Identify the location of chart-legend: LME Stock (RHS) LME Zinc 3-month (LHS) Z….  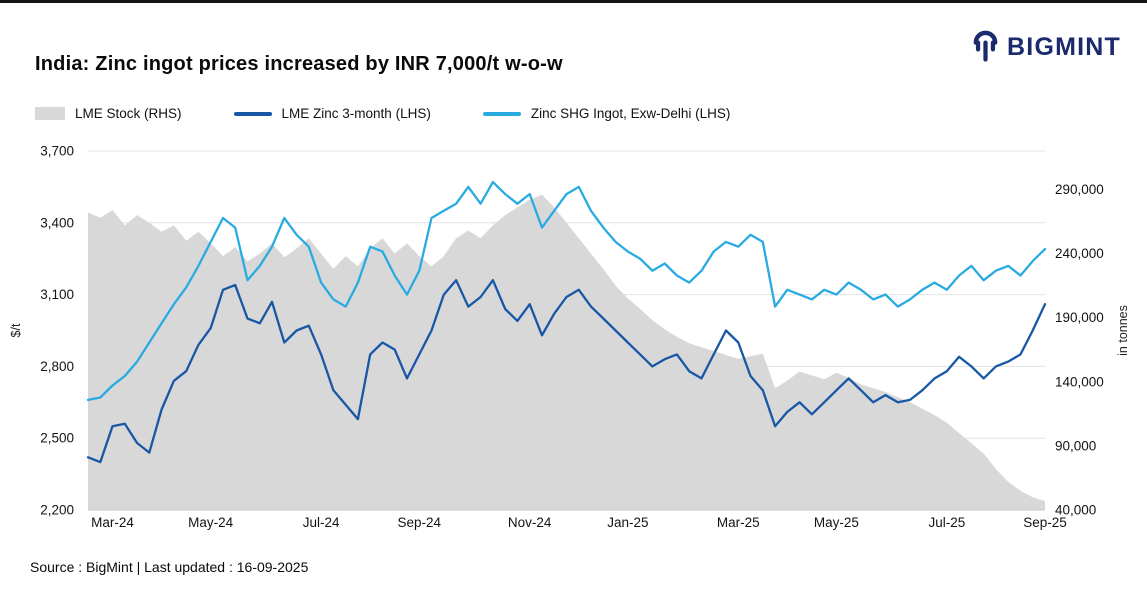
(382, 113).